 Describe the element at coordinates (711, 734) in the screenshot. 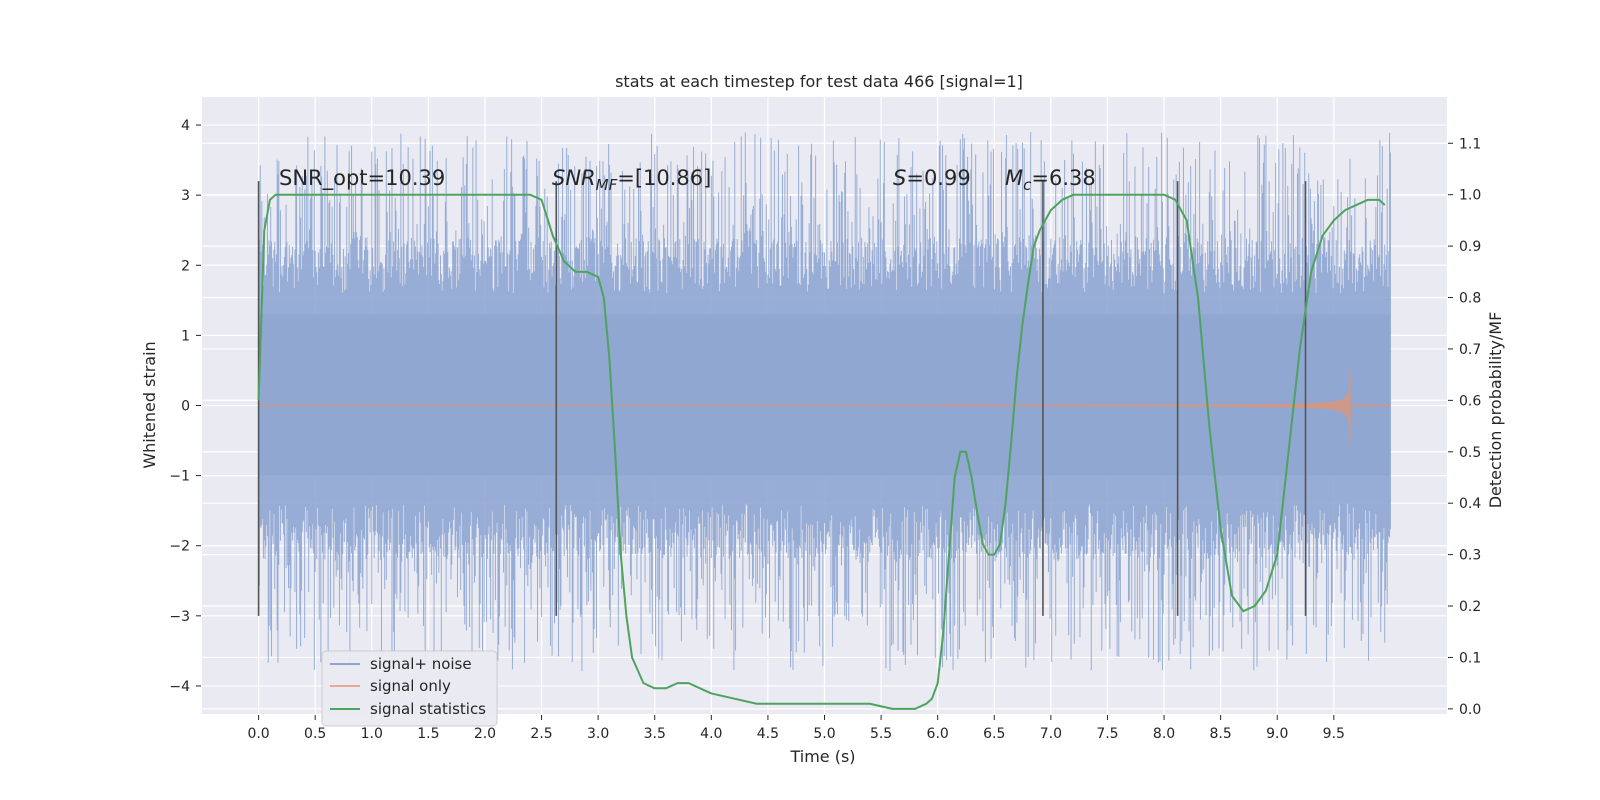

I see `x-tick-label-8: 4.0` at that location.